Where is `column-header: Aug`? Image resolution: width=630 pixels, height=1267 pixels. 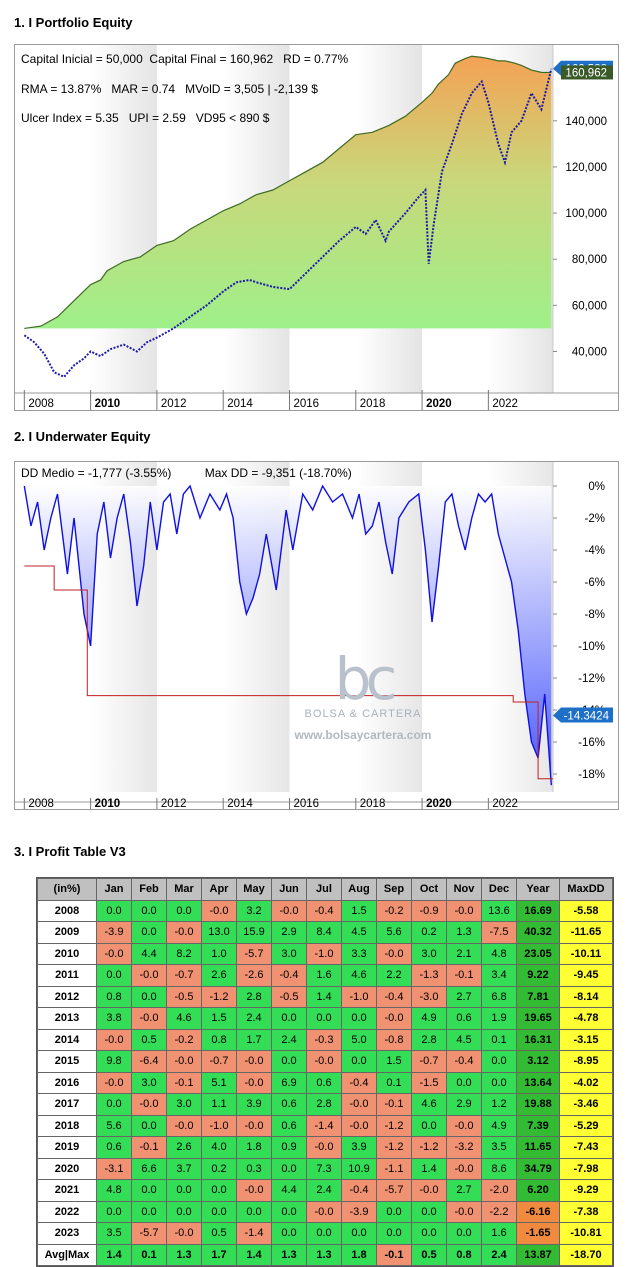 column-header: Aug is located at coordinates (359, 889).